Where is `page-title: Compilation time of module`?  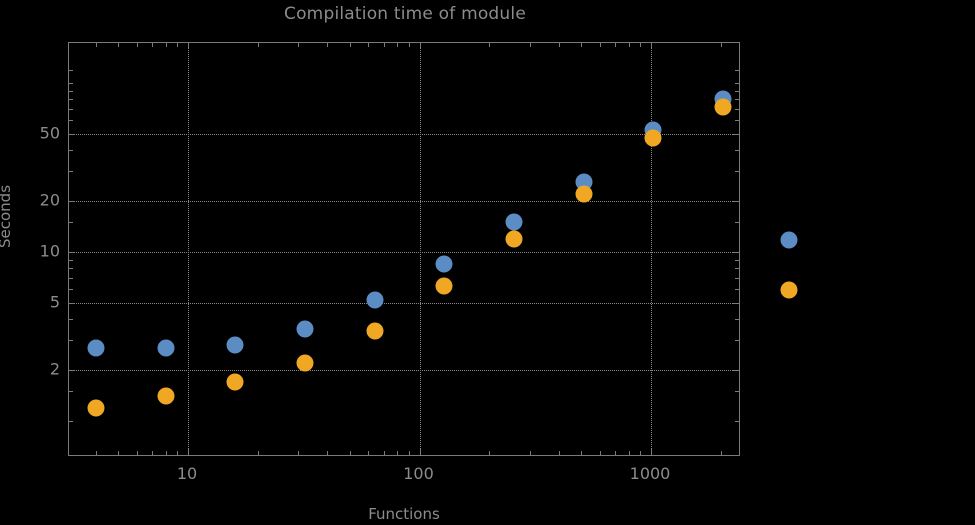 page-title: Compilation time of module is located at coordinates (405, 14).